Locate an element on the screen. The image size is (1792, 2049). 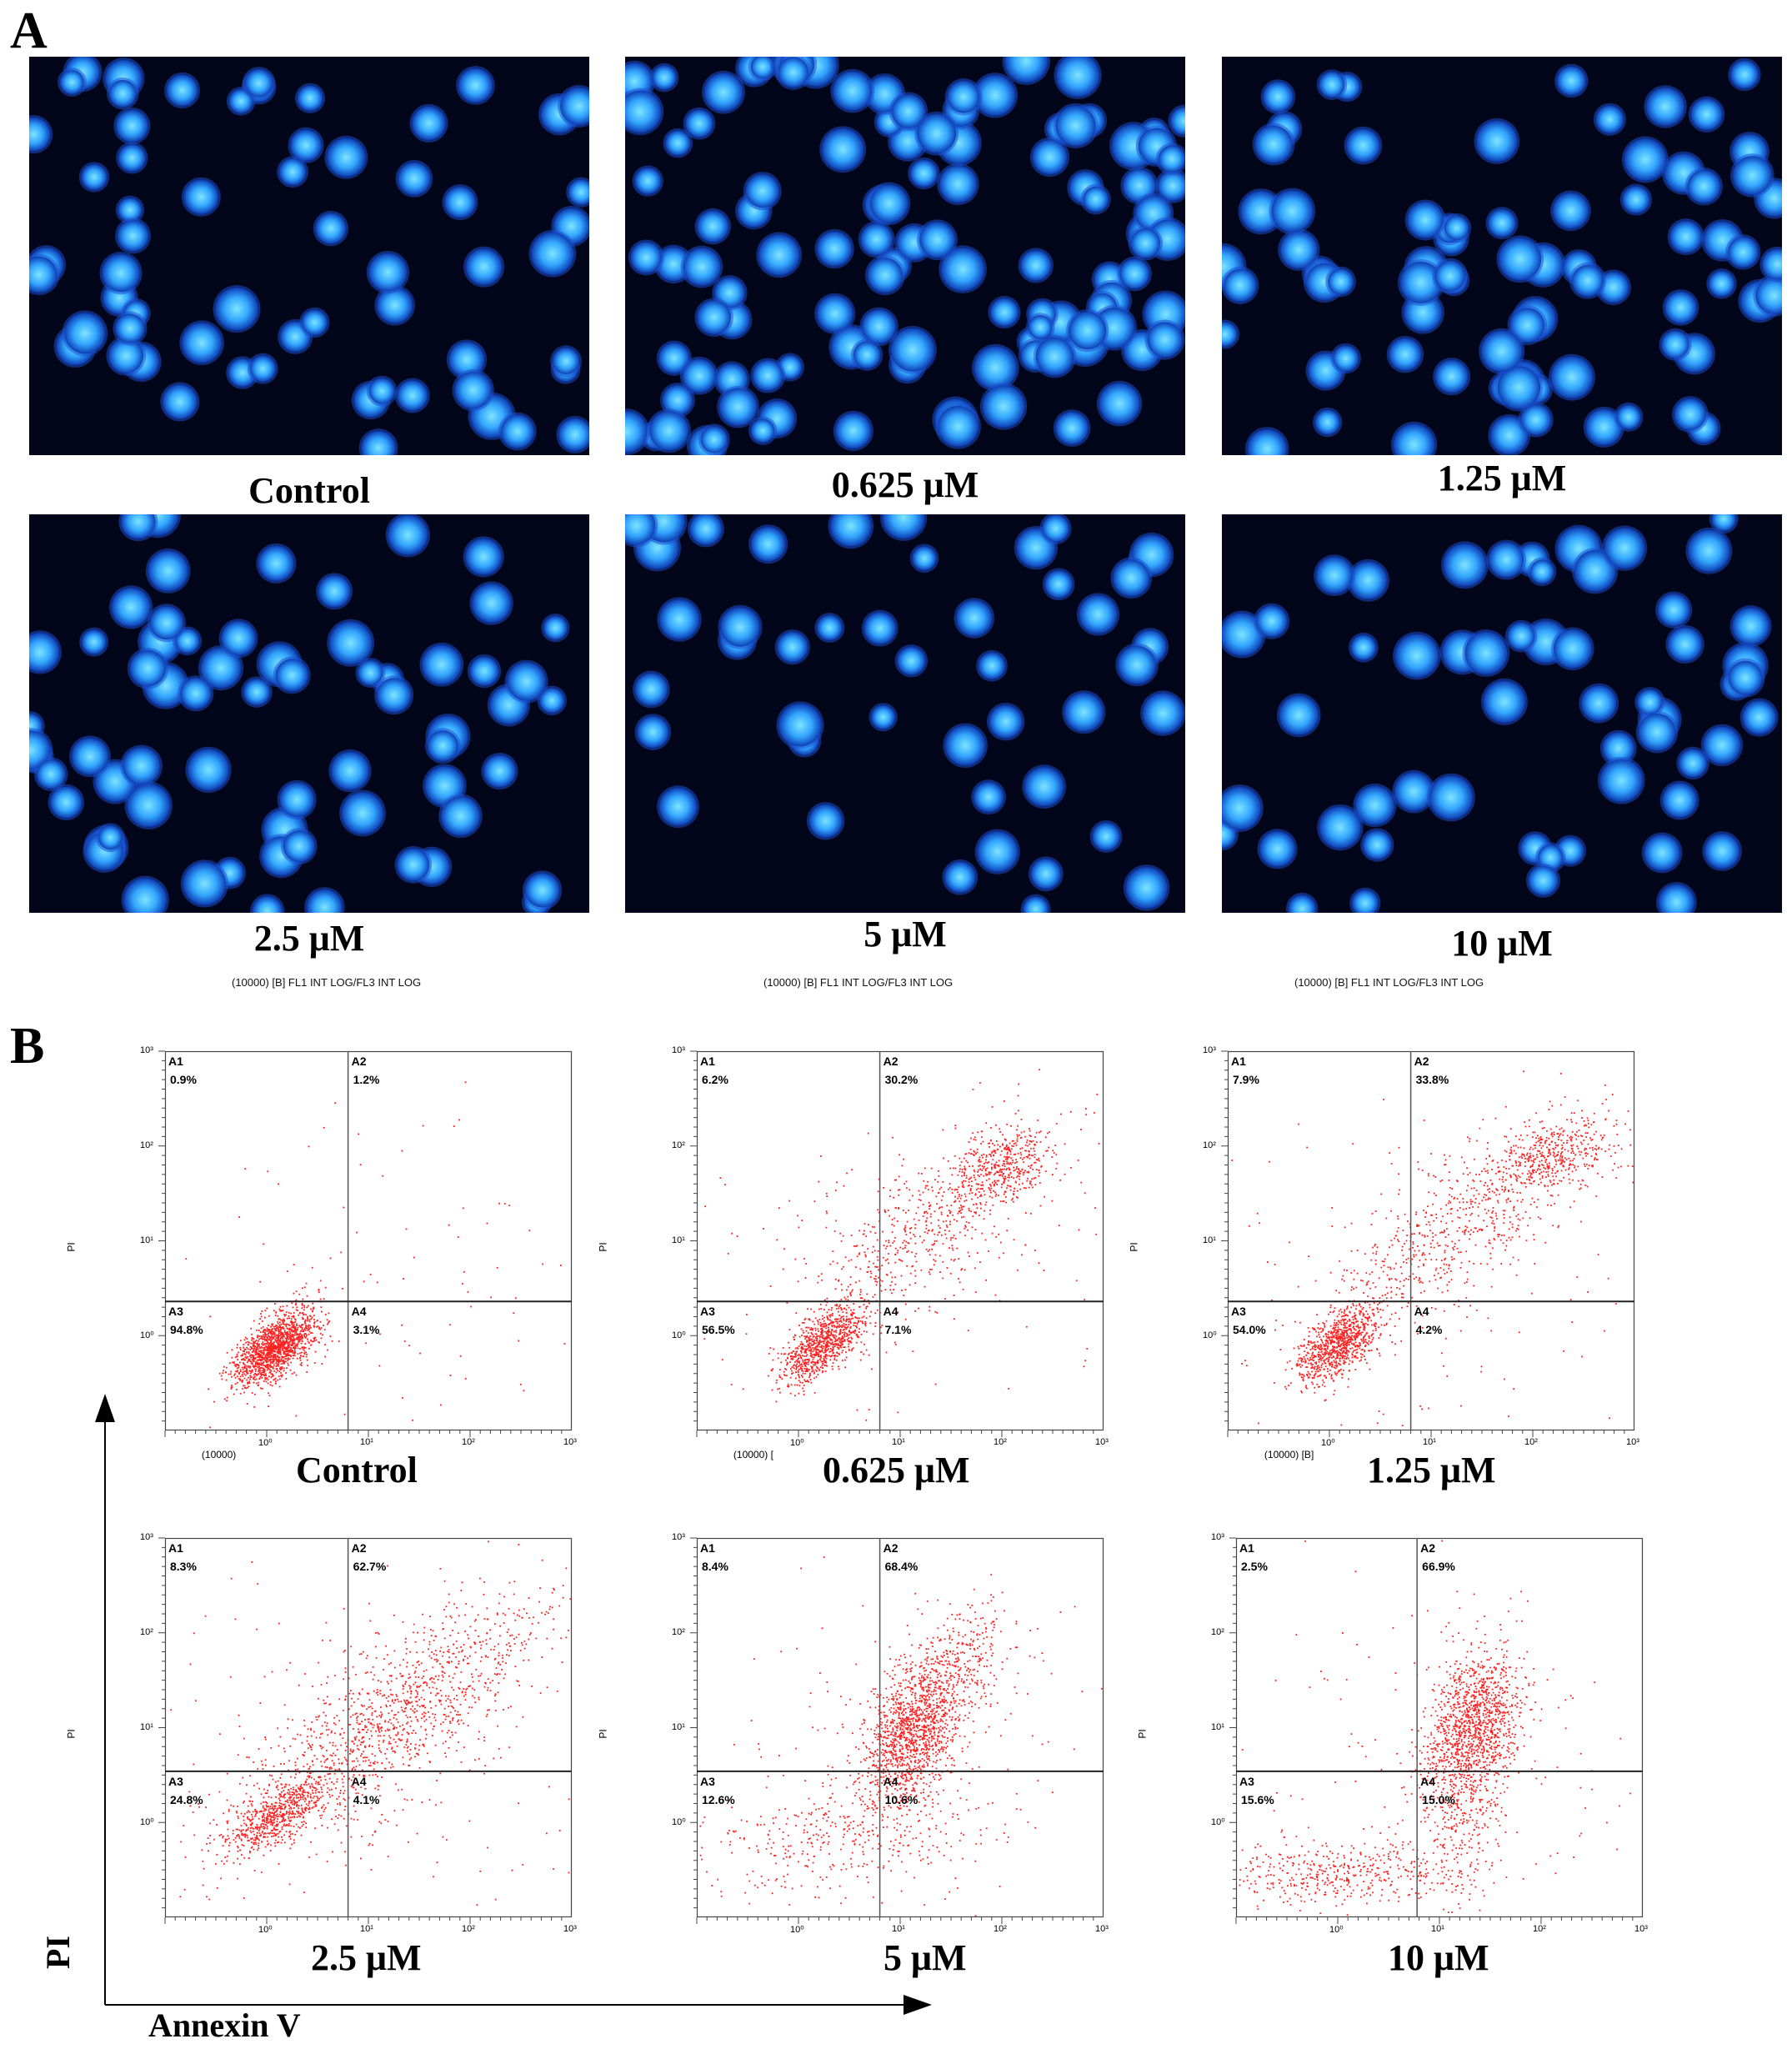
quadrant-percent-a3: 24.8% is located at coordinates (187, 1799).